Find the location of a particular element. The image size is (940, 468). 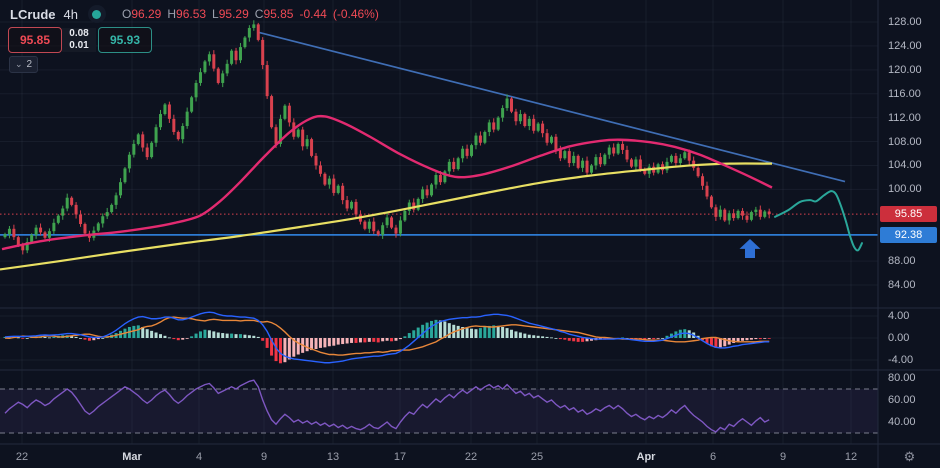

gear-icon: ⚙ is located at coordinates (909, 456).